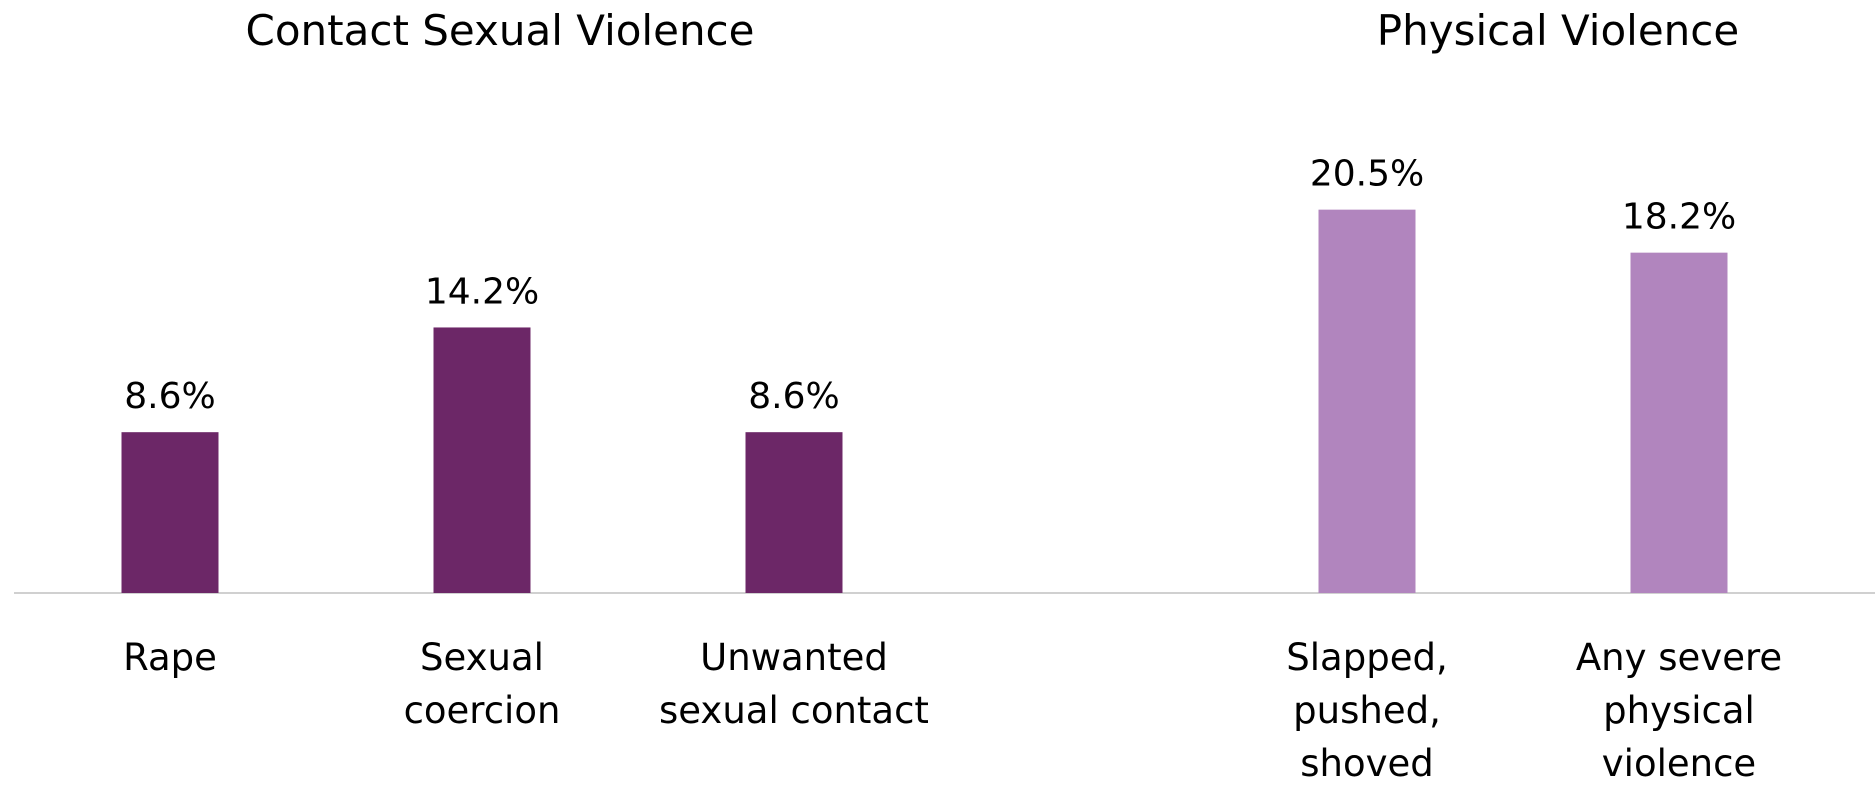 The height and width of the screenshot is (791, 1875). Describe the element at coordinates (794, 684) in the screenshot. I see `category-label-0-2: Unwanted sexual contact` at that location.